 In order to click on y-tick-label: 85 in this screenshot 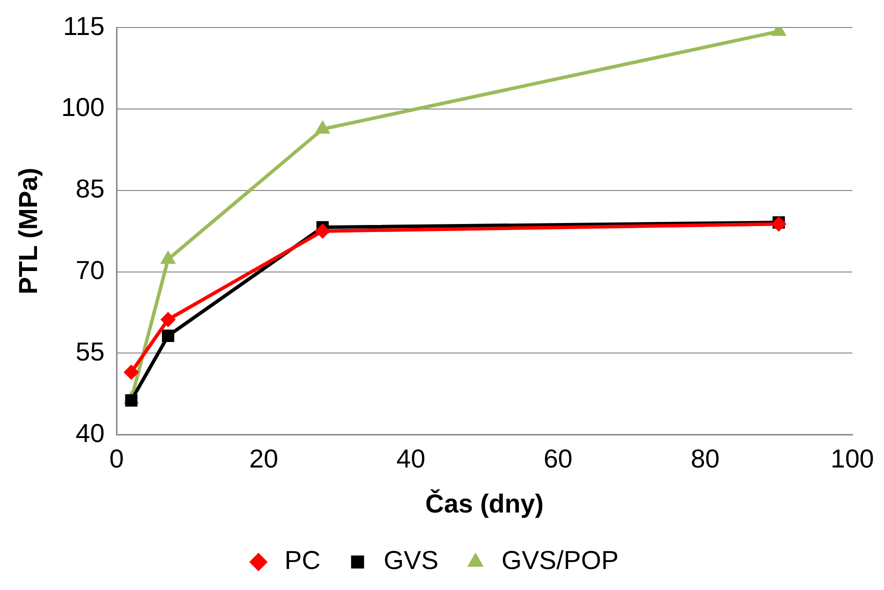, I will do `click(90, 189)`.